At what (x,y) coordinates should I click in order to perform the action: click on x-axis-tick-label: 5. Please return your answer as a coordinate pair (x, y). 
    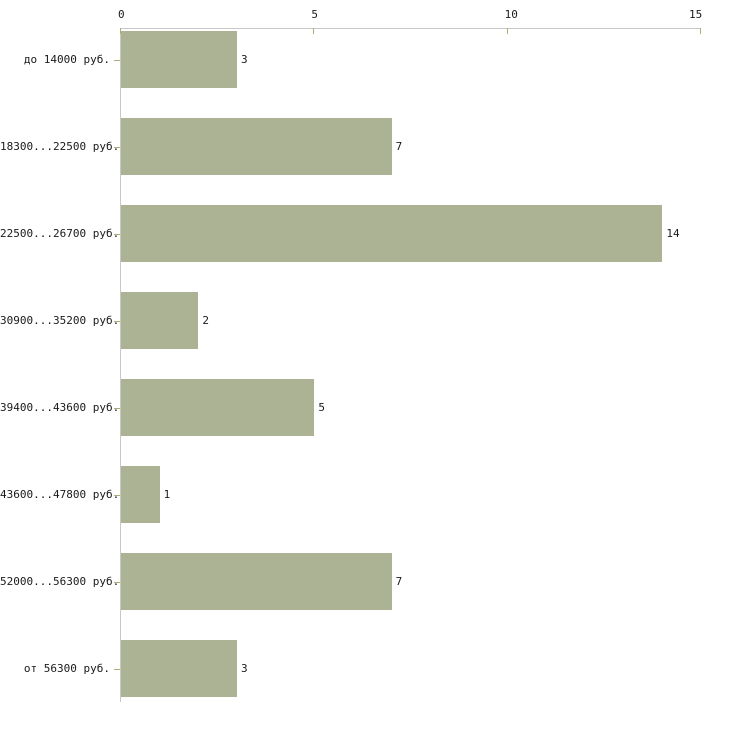
    Looking at the image, I should click on (314, 14).